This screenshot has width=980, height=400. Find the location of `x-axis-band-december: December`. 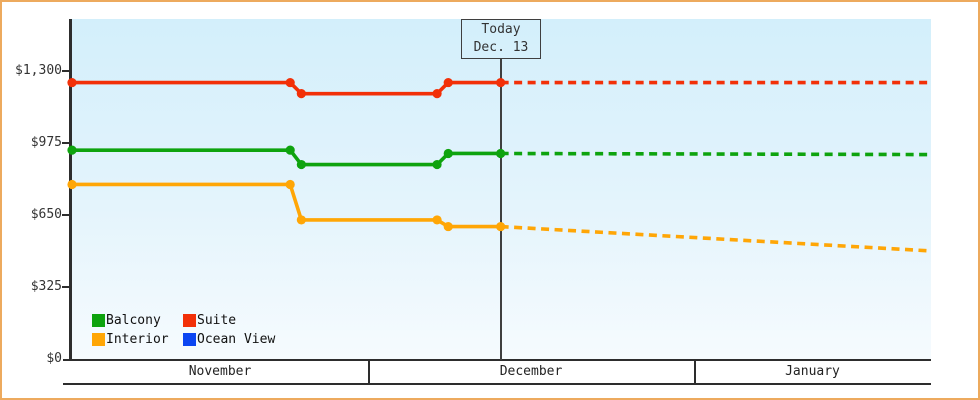

x-axis-band-december: December is located at coordinates (531, 371).